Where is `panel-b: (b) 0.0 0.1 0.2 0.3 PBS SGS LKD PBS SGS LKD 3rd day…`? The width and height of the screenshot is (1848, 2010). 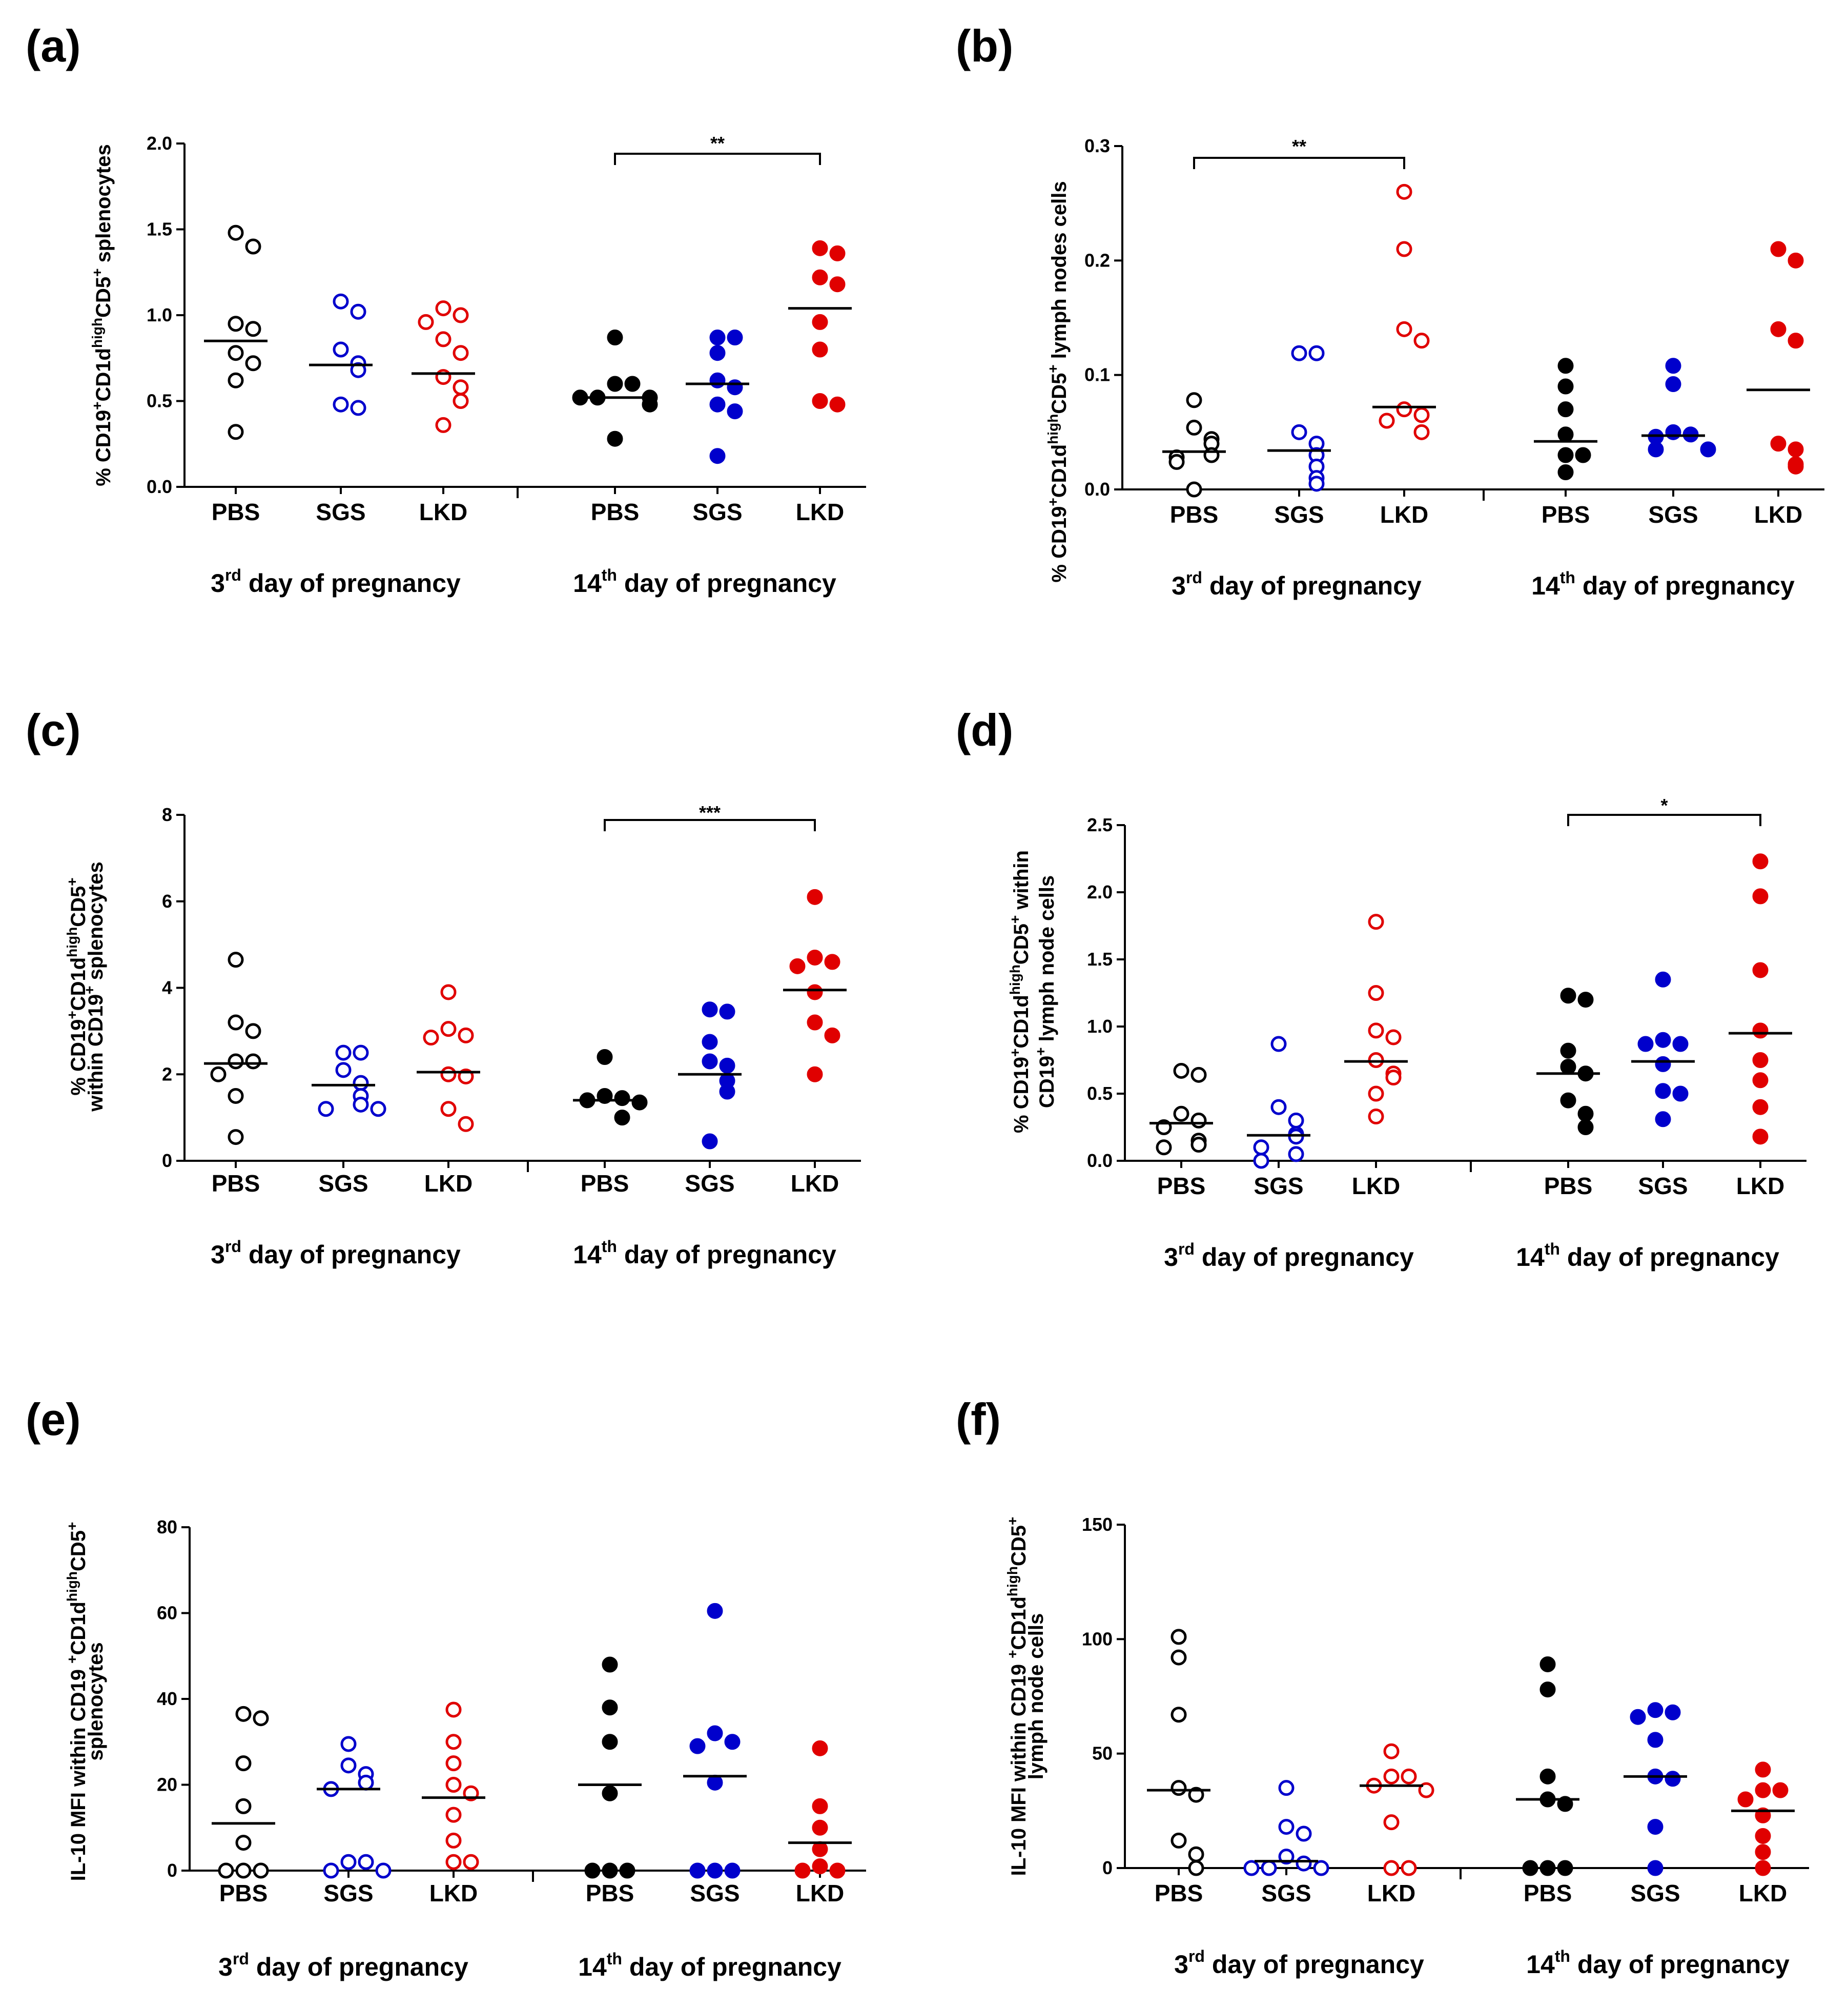 panel-b: (b) 0.0 0.1 0.2 0.3 PBS SGS LKD PBS SGS LKD 3rd day… is located at coordinates (1390, 310).